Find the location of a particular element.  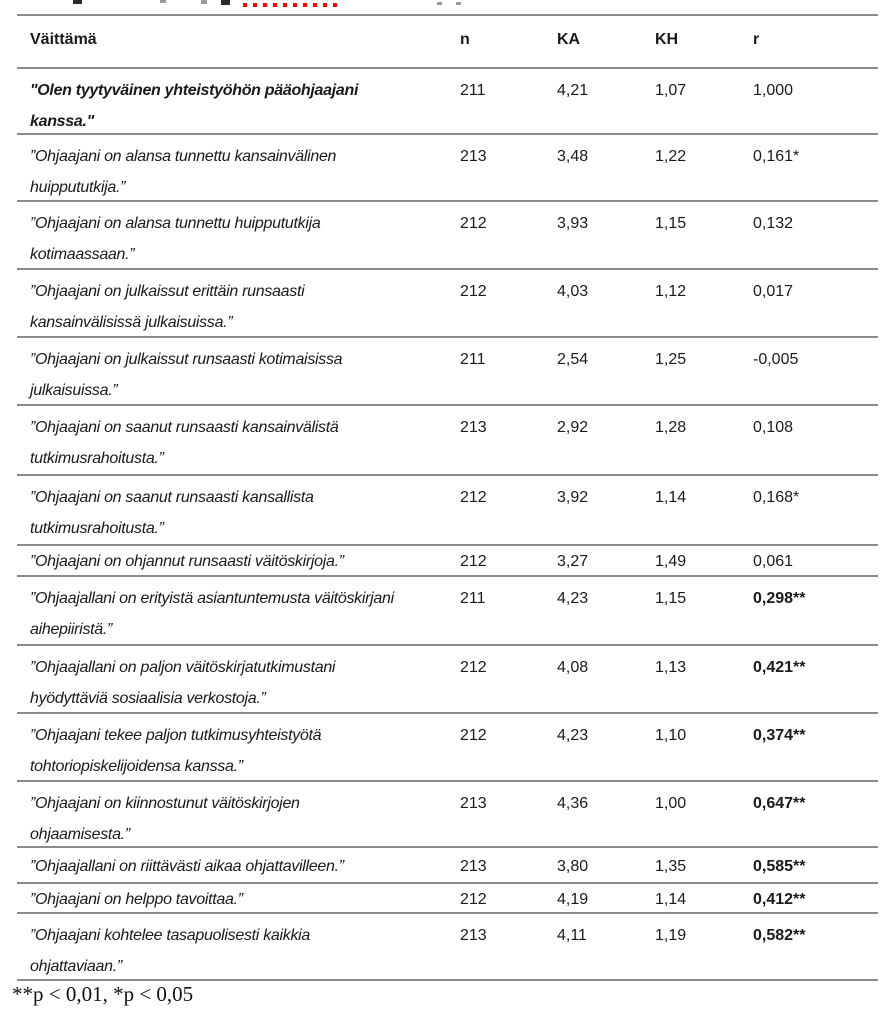

kh-cell: 1,22 is located at coordinates (671, 156).